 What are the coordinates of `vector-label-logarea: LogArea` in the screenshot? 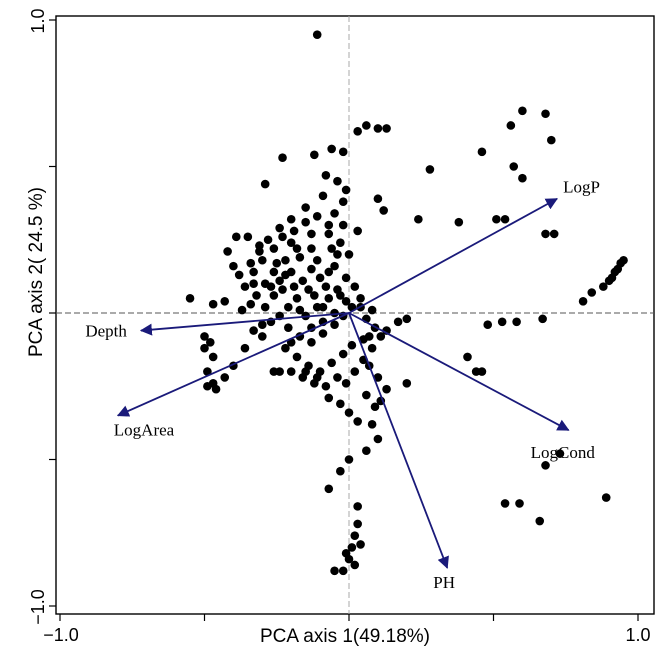 It's located at (144, 430).